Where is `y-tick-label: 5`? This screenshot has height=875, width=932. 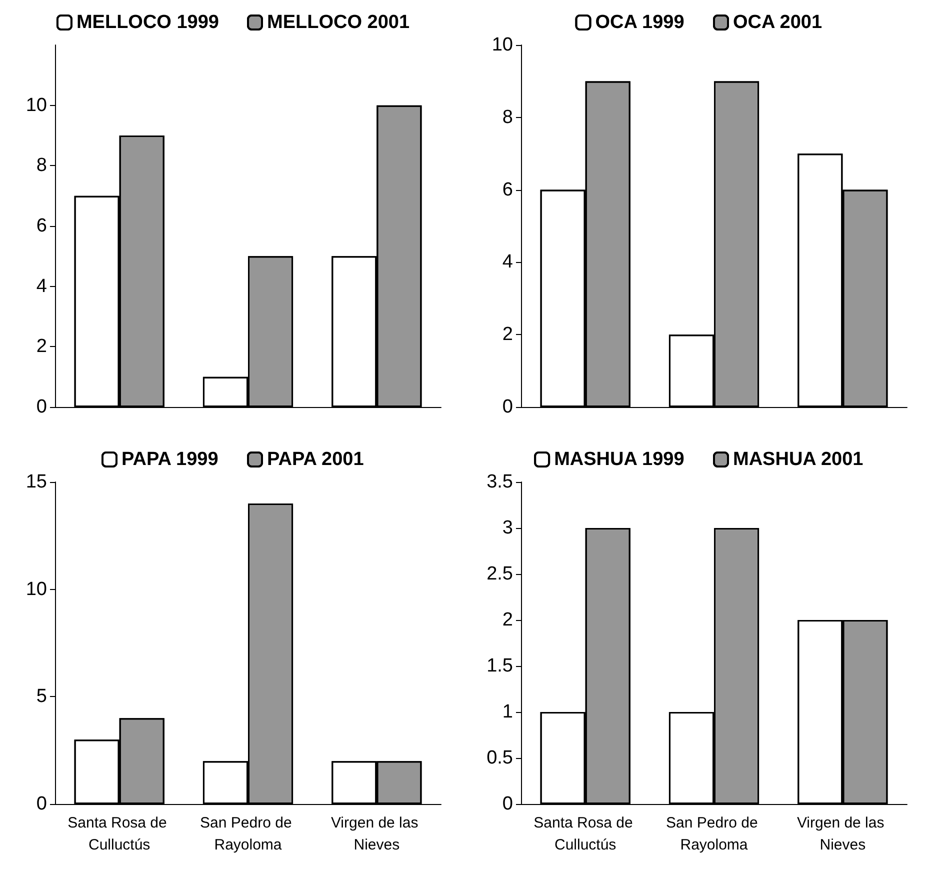 y-tick-label: 5 is located at coordinates (41, 697).